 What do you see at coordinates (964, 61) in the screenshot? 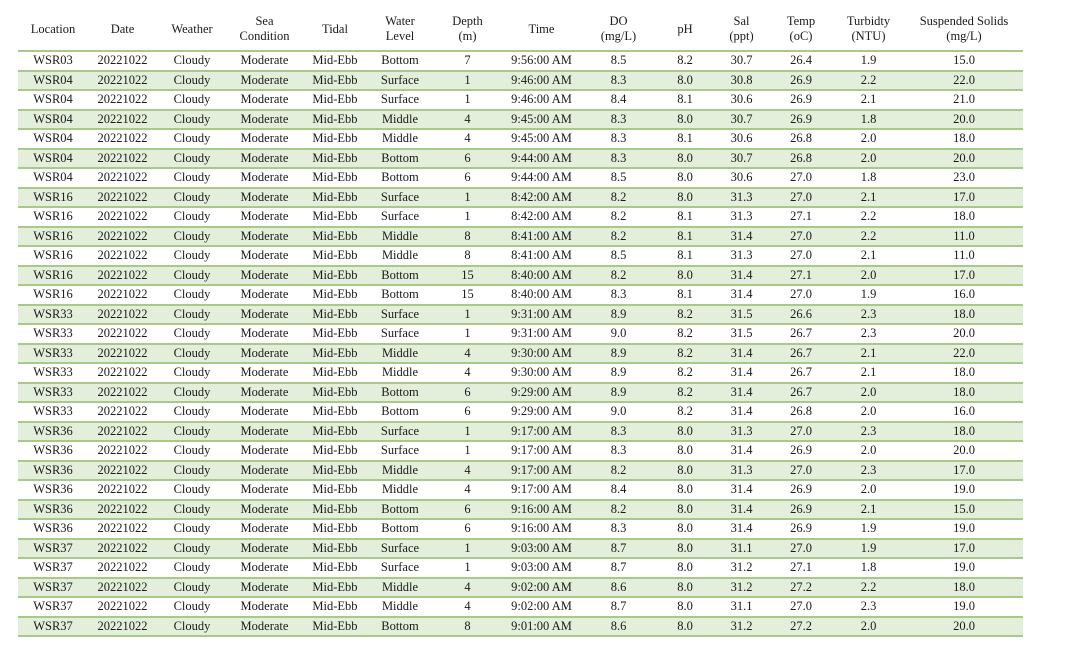
I see `cell-suspended-solids: 15.0` at bounding box center [964, 61].